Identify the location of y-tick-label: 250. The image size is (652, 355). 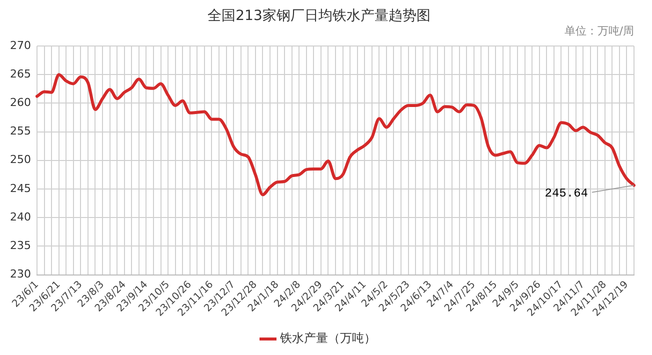
(20, 159).